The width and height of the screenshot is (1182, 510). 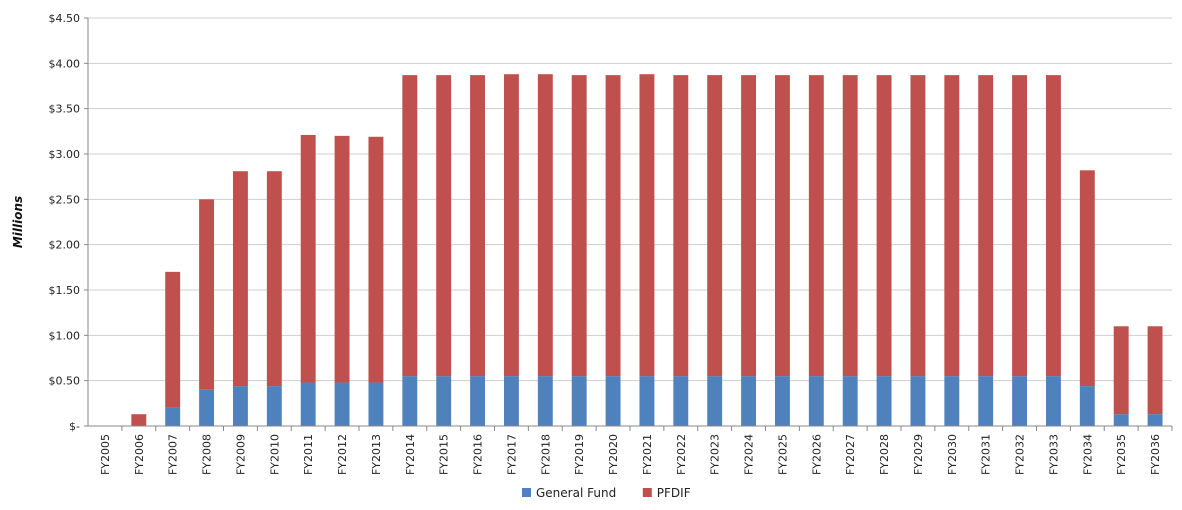 What do you see at coordinates (613, 401) in the screenshot?
I see `bar-general-fund-fy2020` at bounding box center [613, 401].